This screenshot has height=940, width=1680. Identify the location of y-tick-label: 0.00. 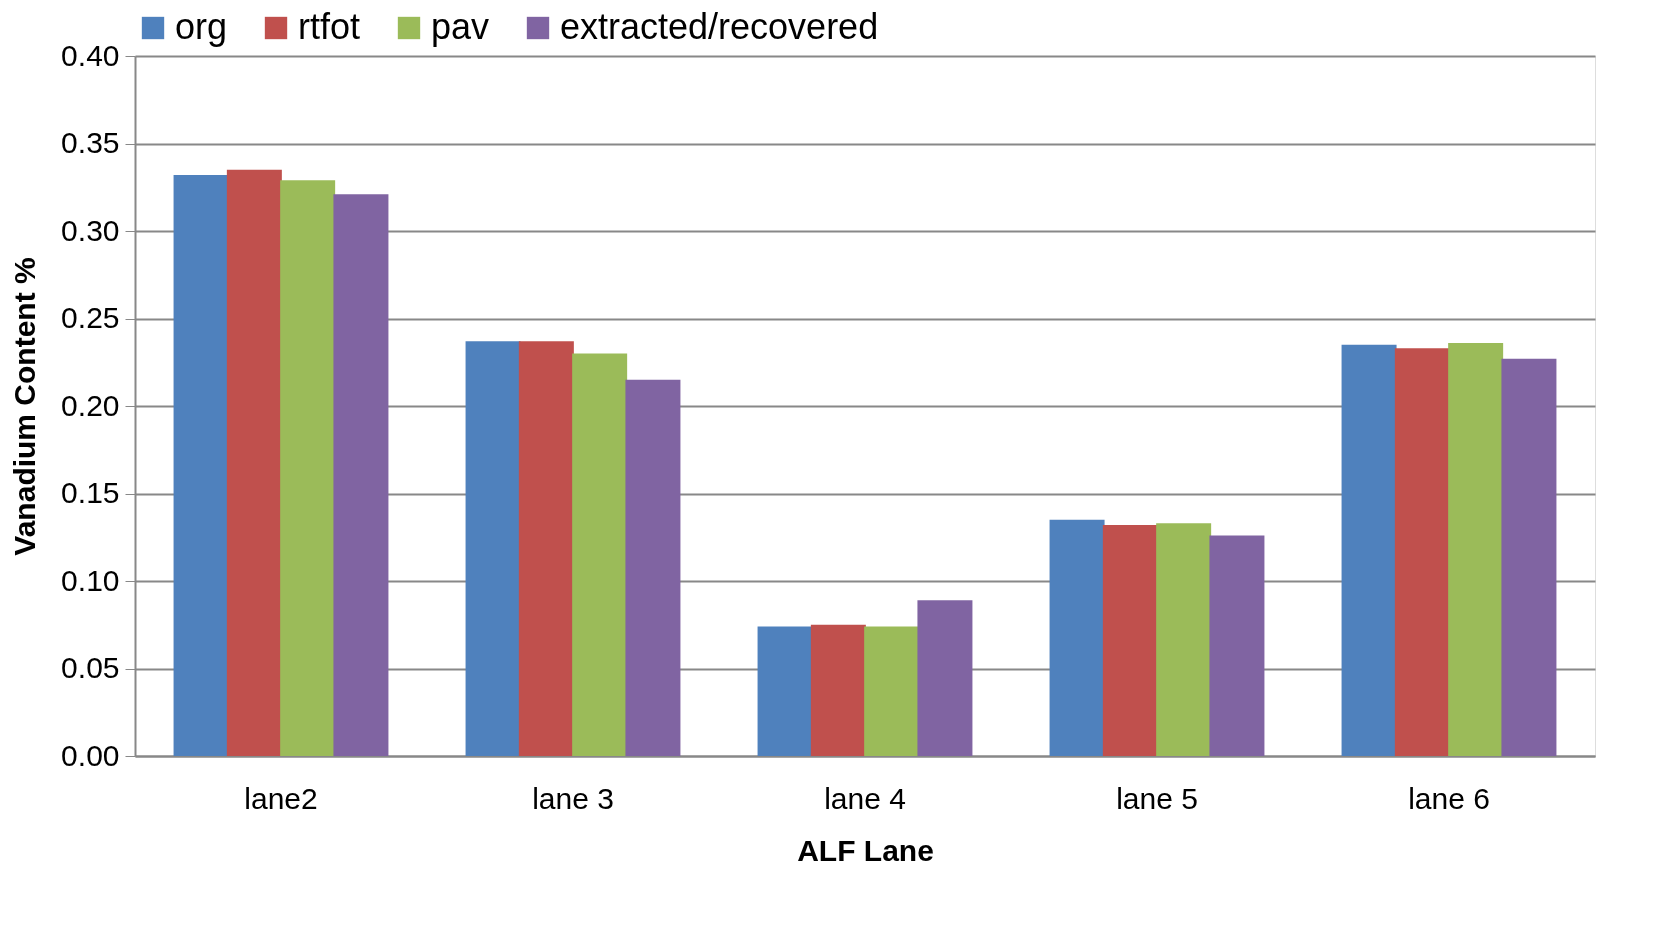
(90, 755).